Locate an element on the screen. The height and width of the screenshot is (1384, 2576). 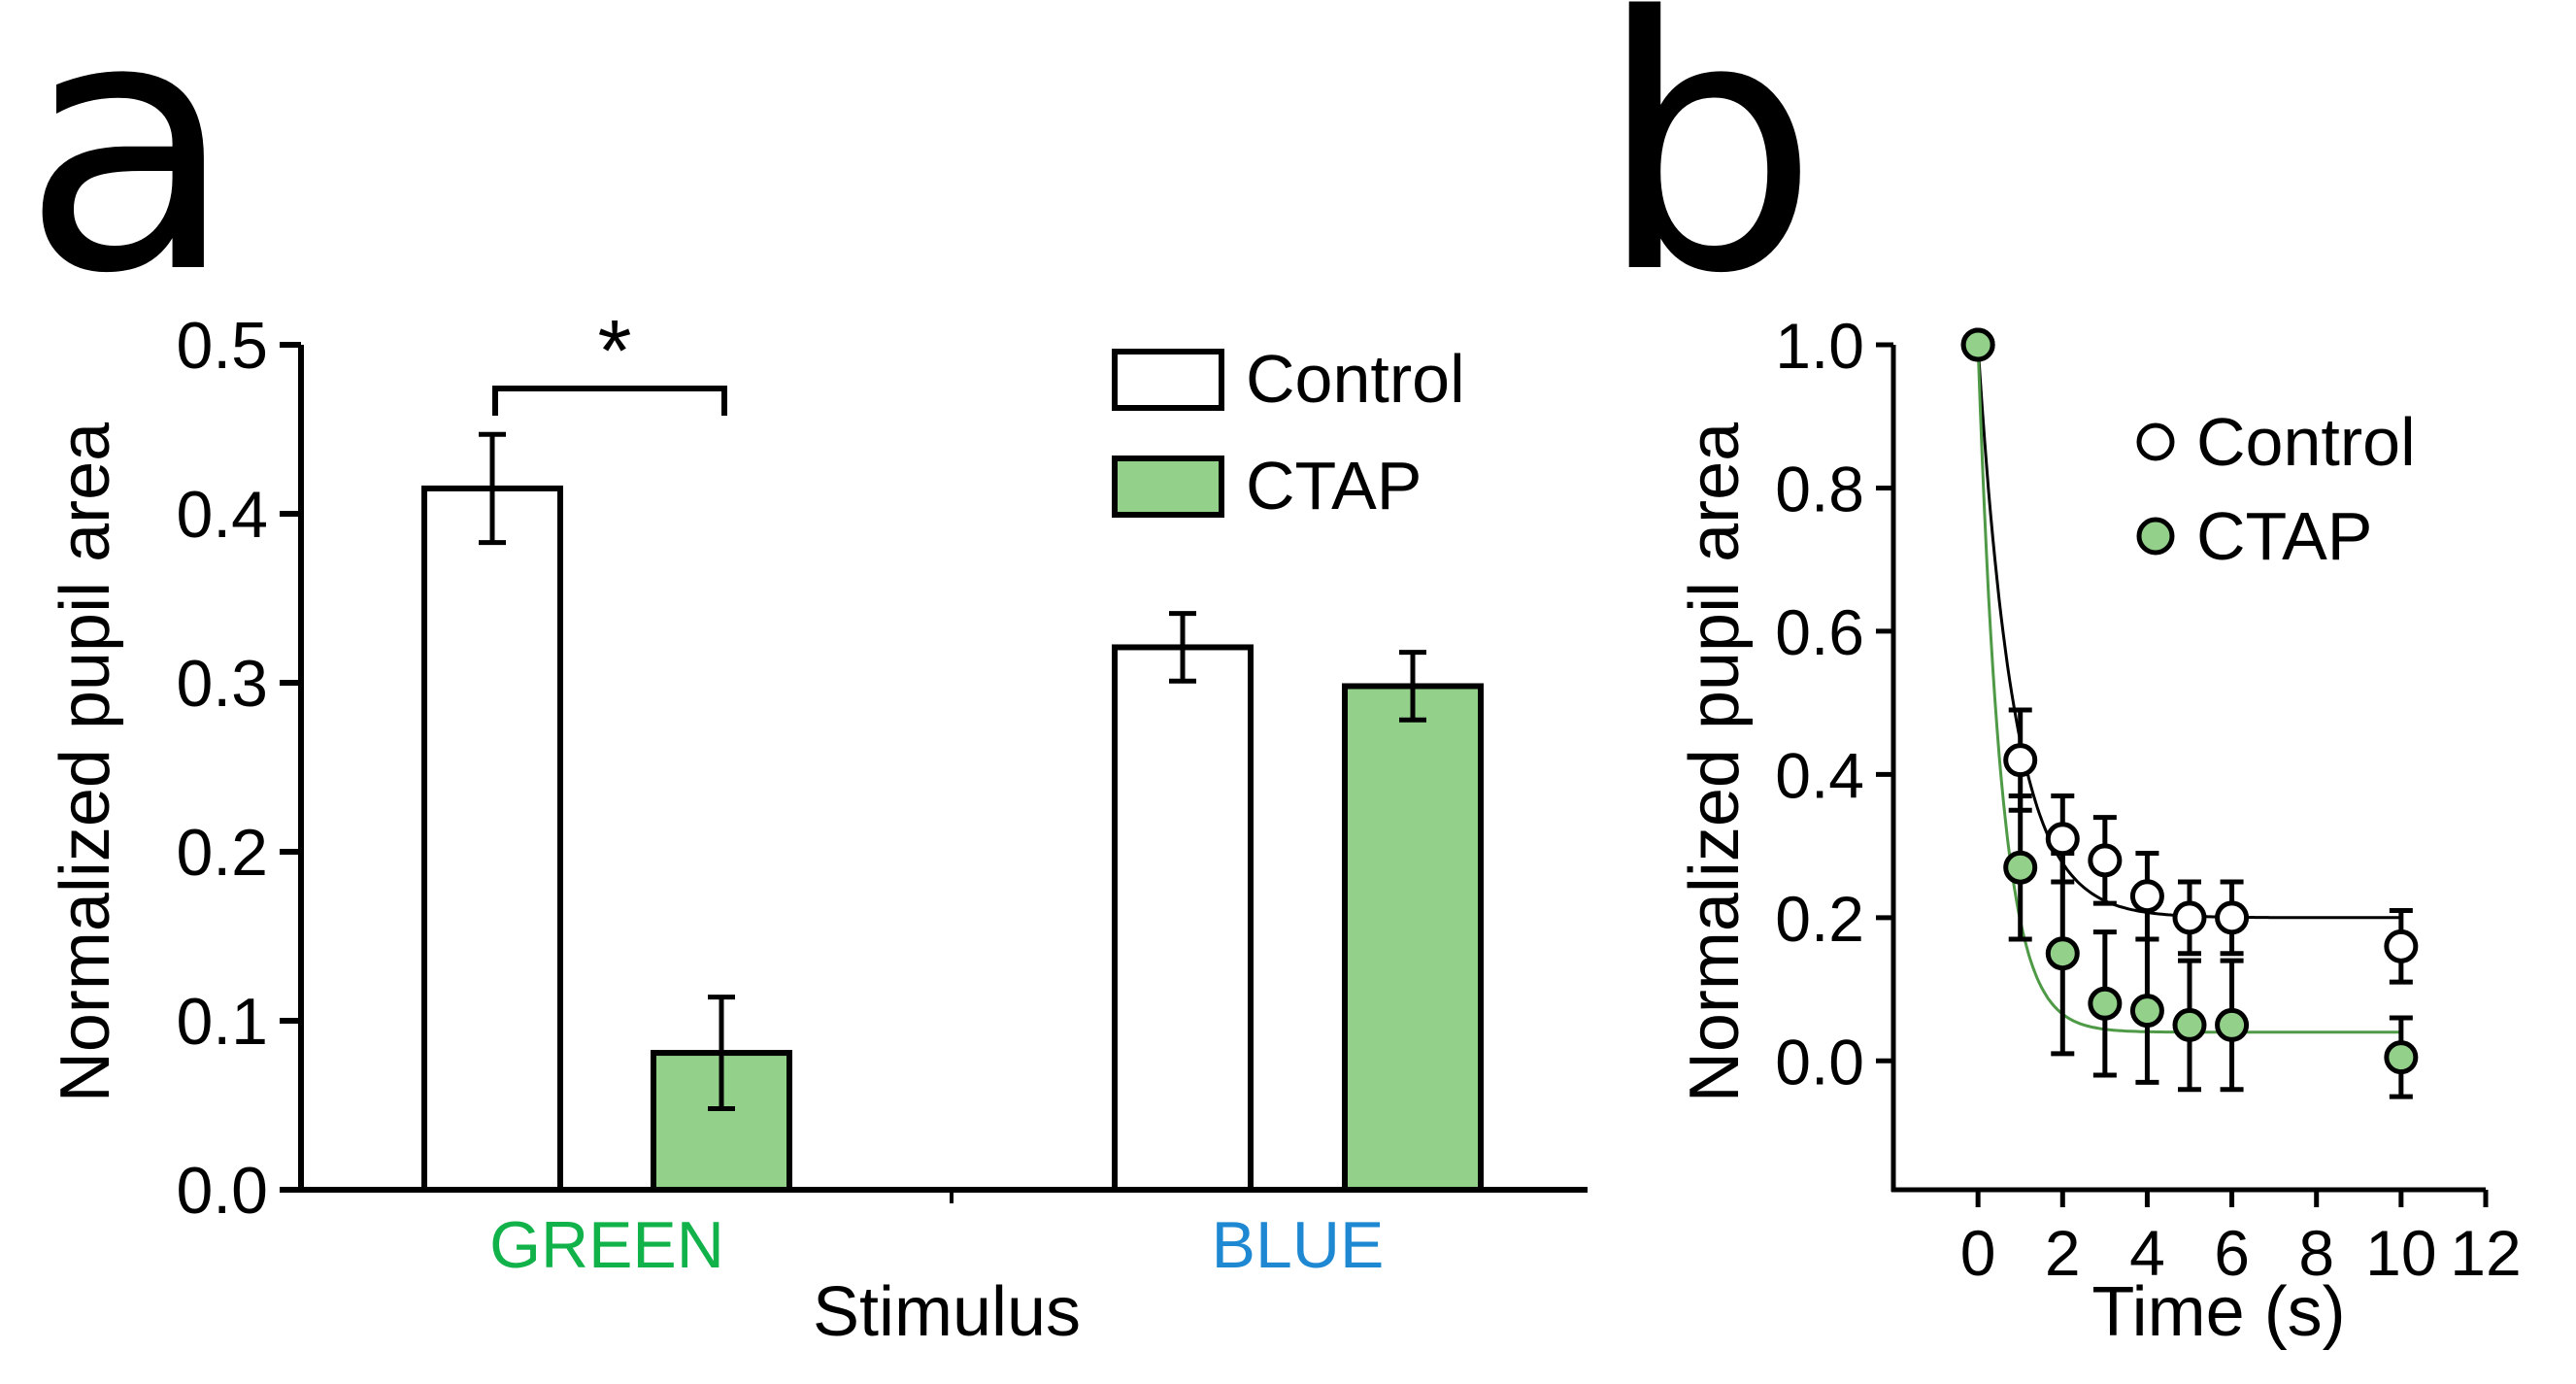
panel-a-legend: Control CTAP is located at coordinates (1289, 432).